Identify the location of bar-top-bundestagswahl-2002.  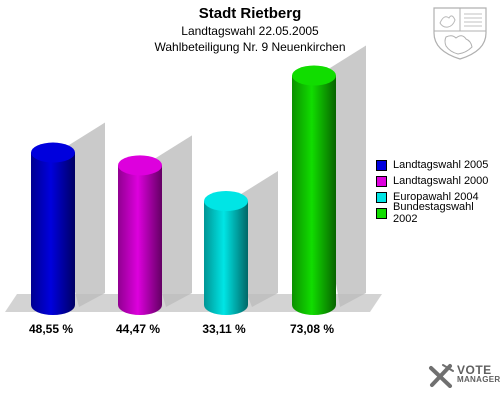
(314, 75).